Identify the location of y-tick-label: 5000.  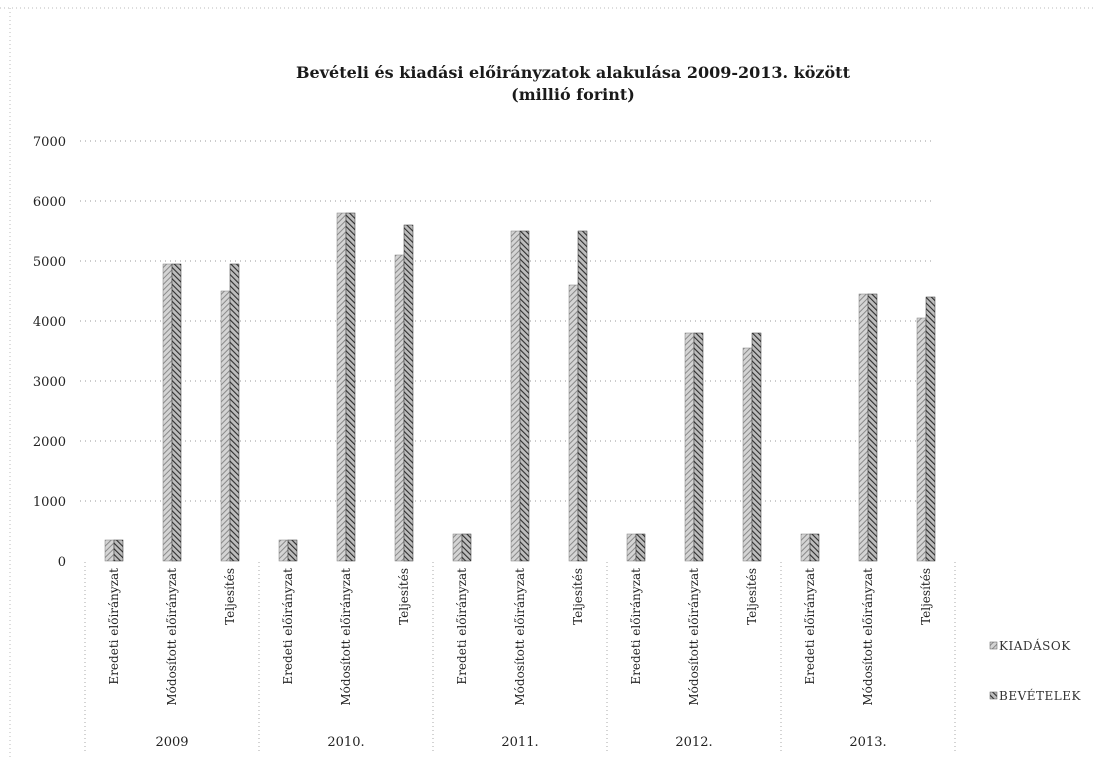
(49, 262).